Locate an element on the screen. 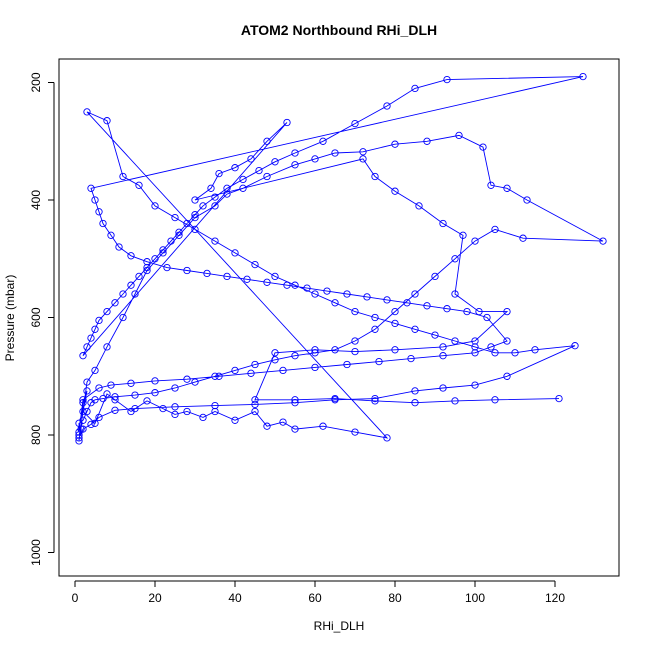  x-tick-label: 120 is located at coordinates (555, 598).